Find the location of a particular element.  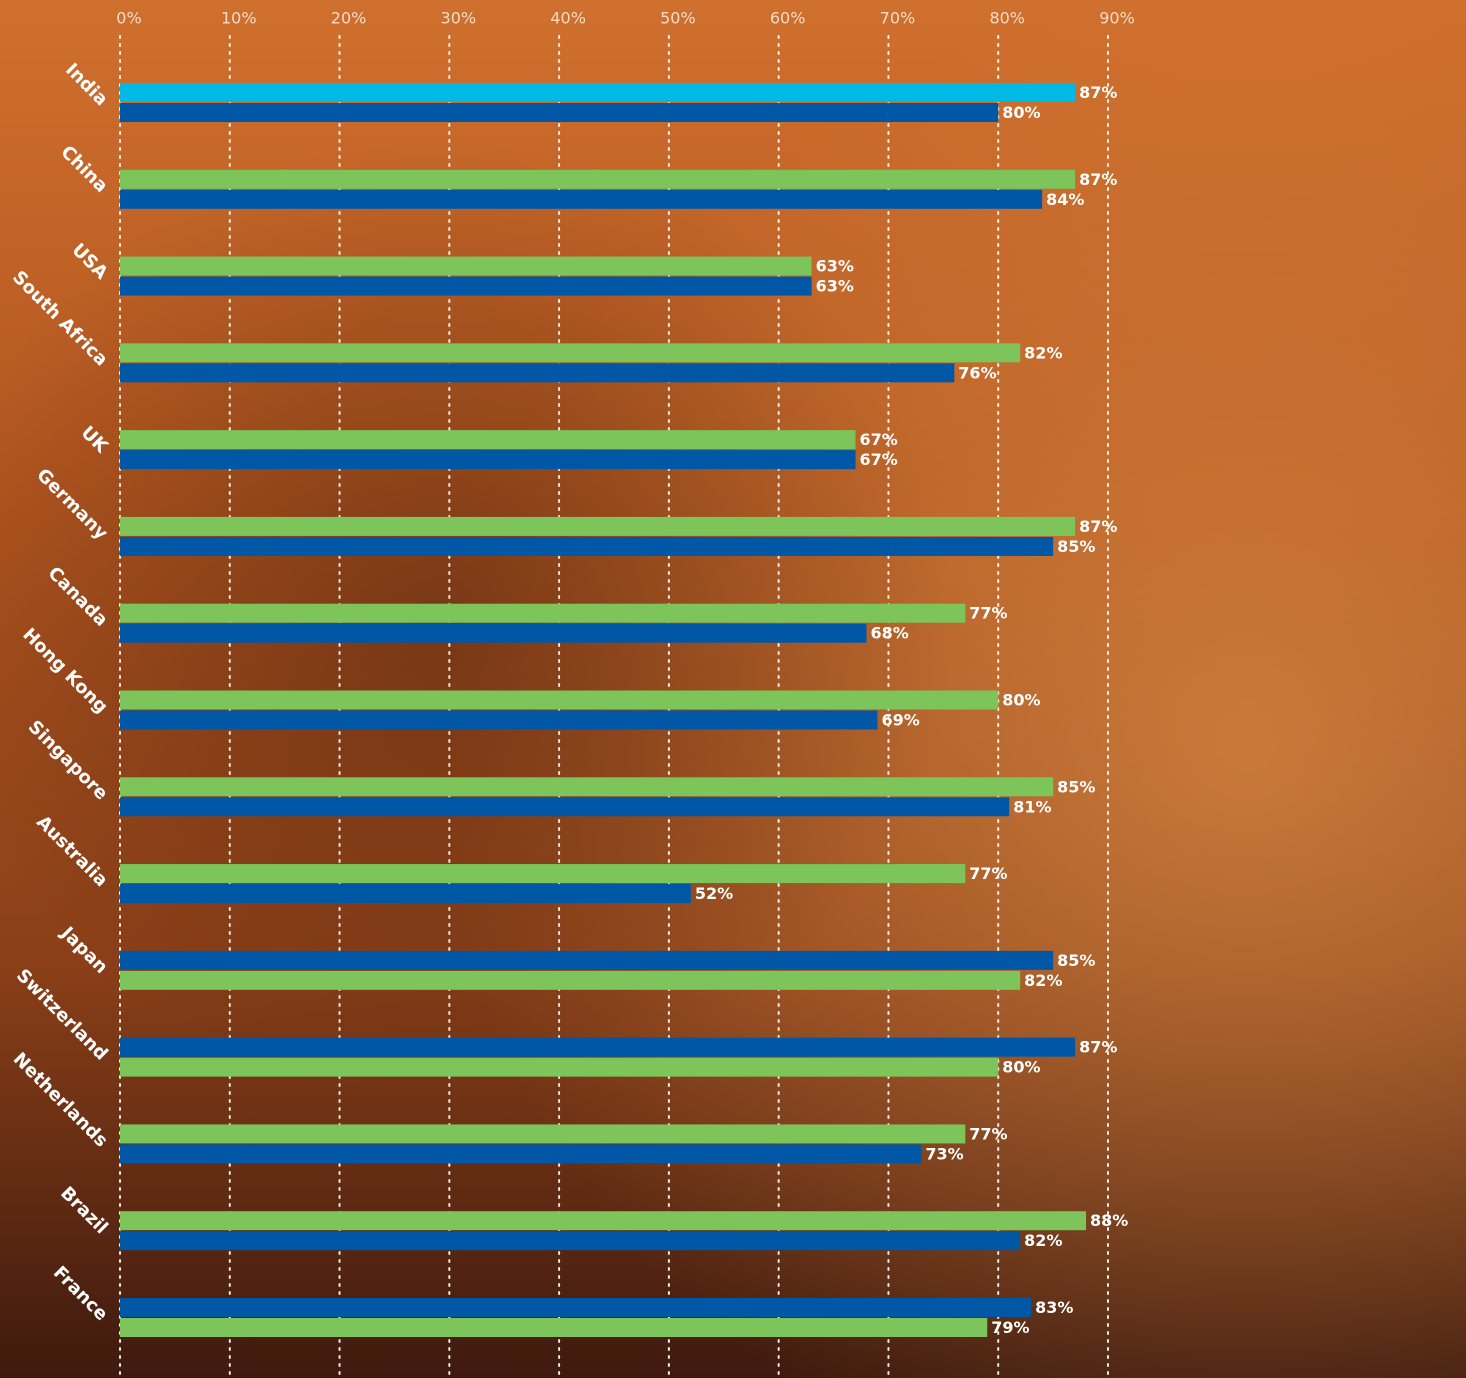

x-tick-label: 60% is located at coordinates (788, 18).